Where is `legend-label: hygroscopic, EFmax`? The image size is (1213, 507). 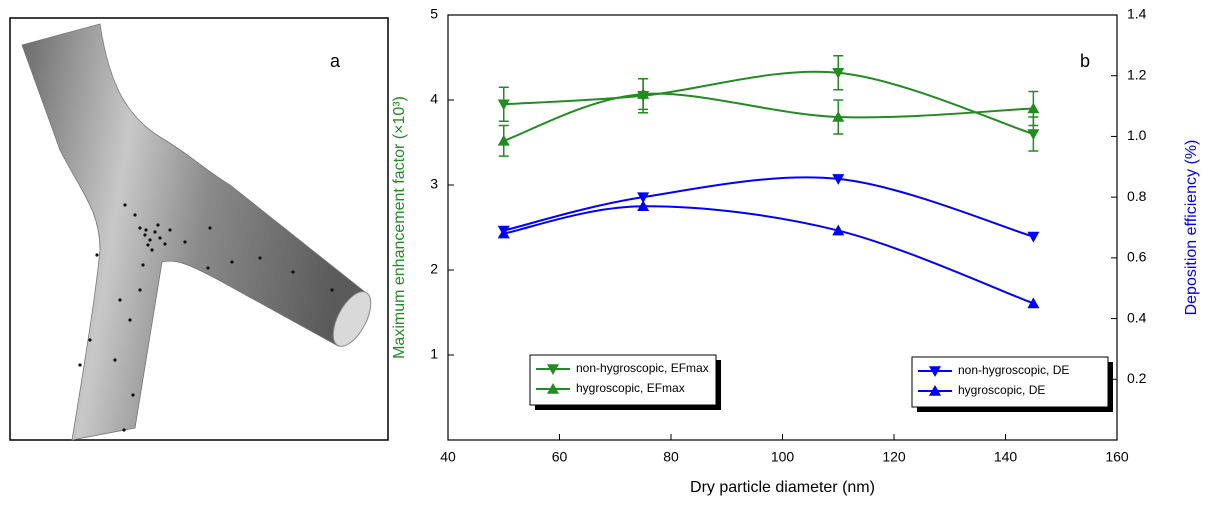
legend-label: hygroscopic, EFmax is located at coordinates (630, 388).